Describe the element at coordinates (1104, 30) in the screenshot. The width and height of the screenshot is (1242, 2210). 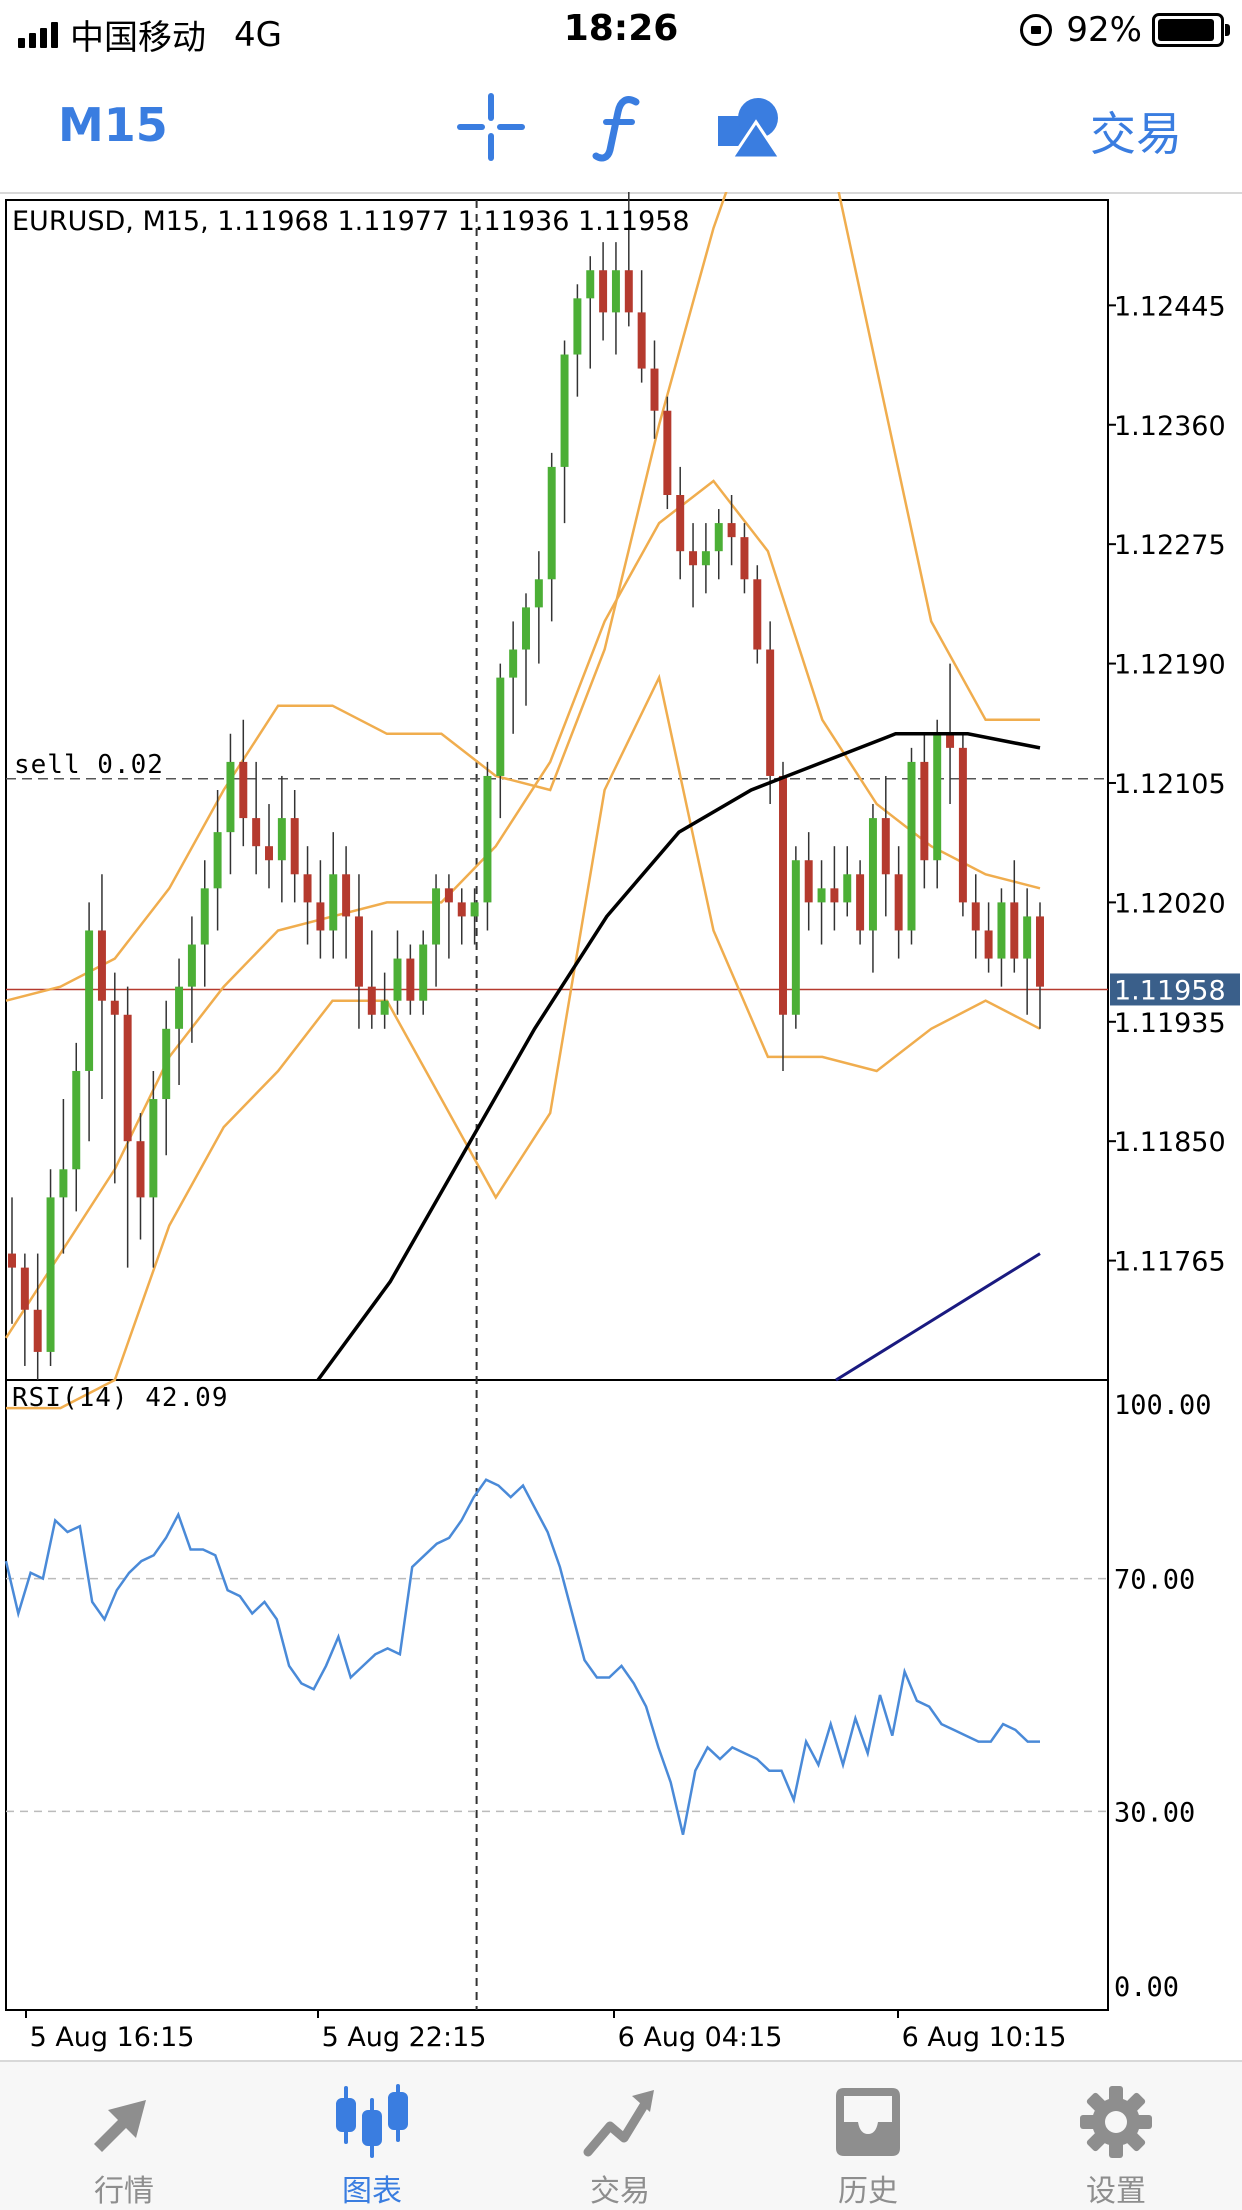
I see `battery-percent: 92%` at that location.